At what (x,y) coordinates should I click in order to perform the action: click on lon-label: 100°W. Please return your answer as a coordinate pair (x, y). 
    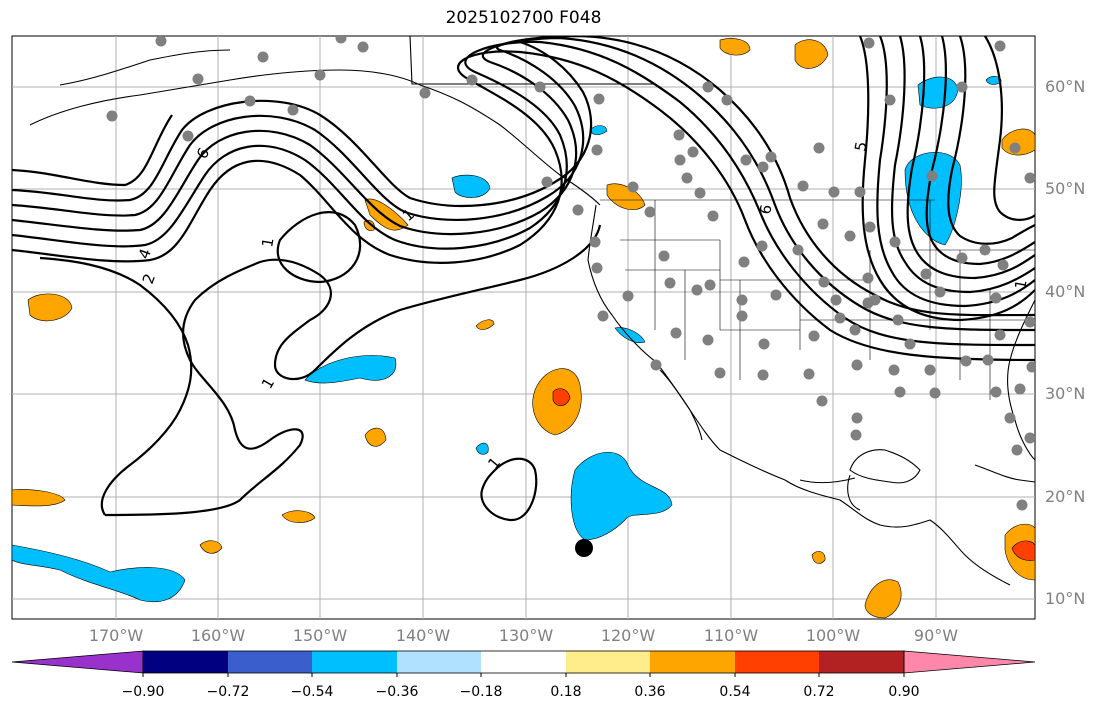
    Looking at the image, I should click on (833, 635).